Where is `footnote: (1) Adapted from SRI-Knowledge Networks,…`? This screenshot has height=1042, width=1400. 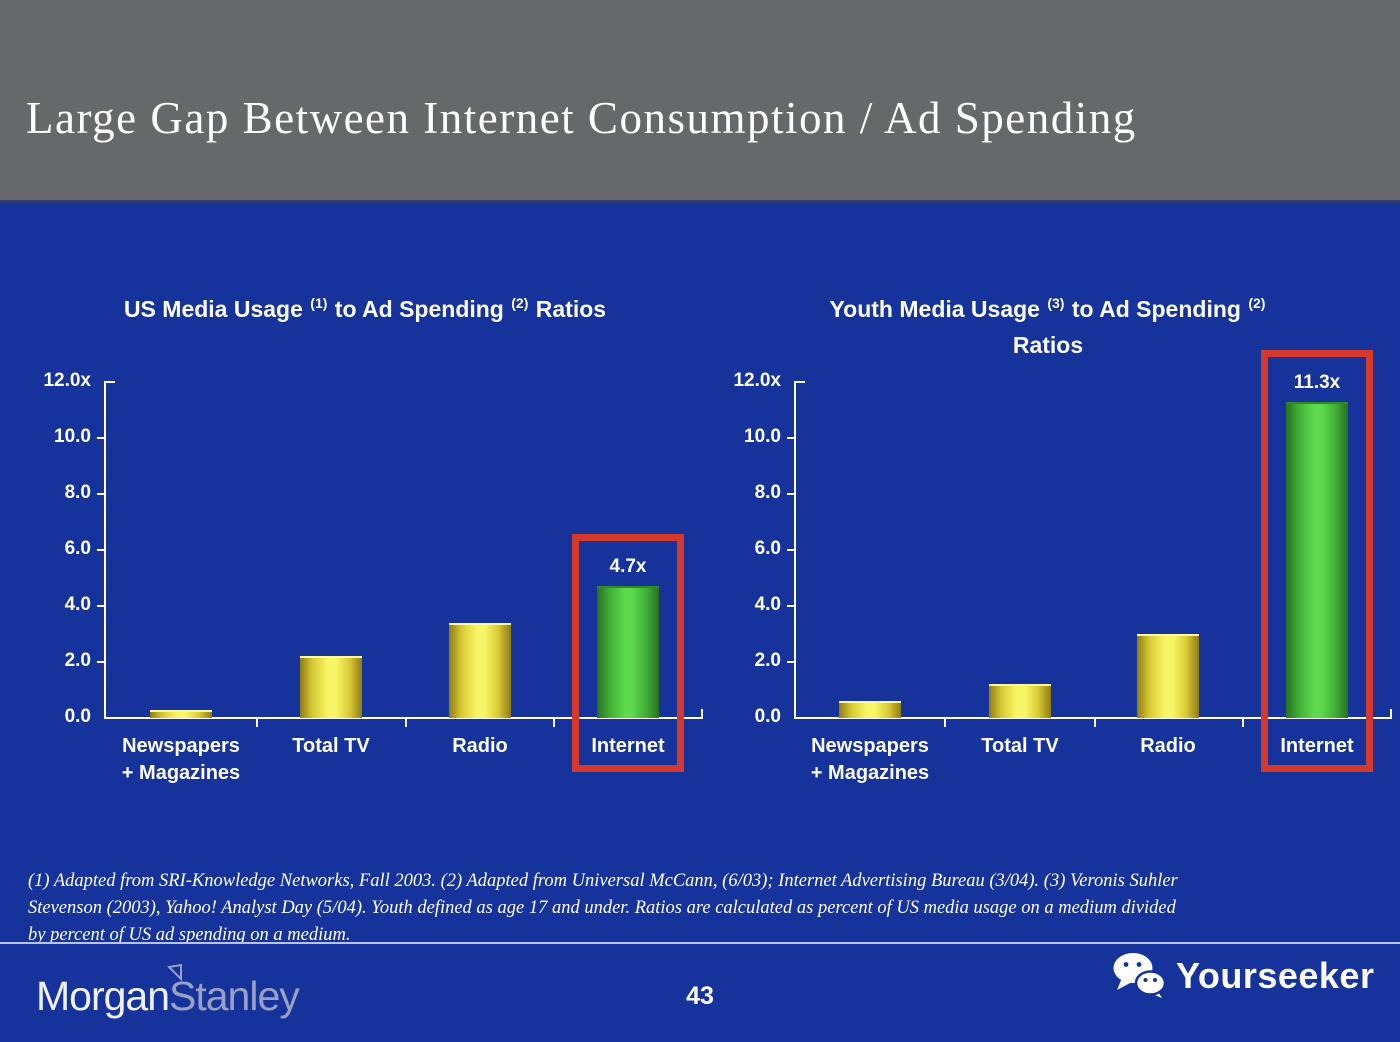
footnote: (1) Adapted from SRI-Knowledge Networks,… is located at coordinates (703, 908).